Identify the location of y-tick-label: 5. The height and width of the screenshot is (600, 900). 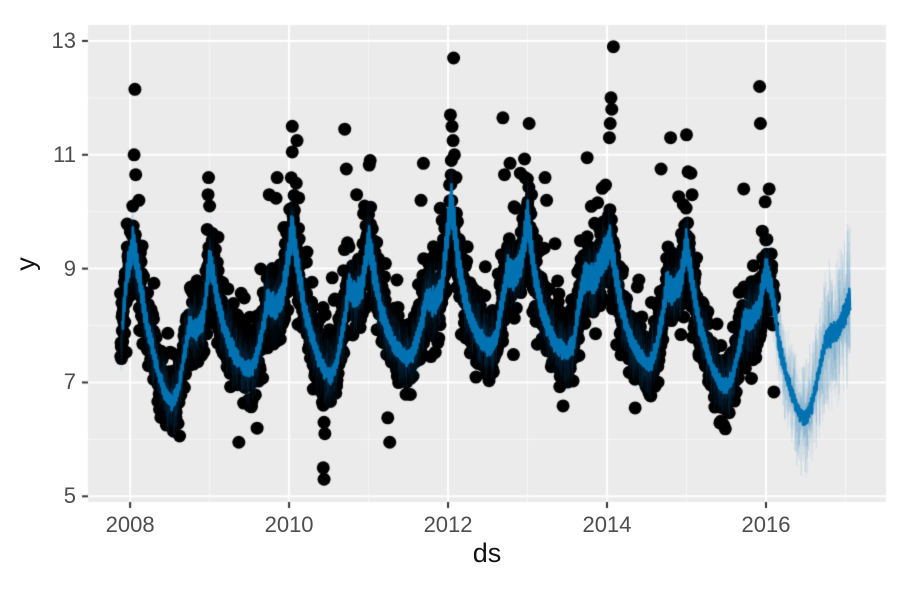
(69, 496).